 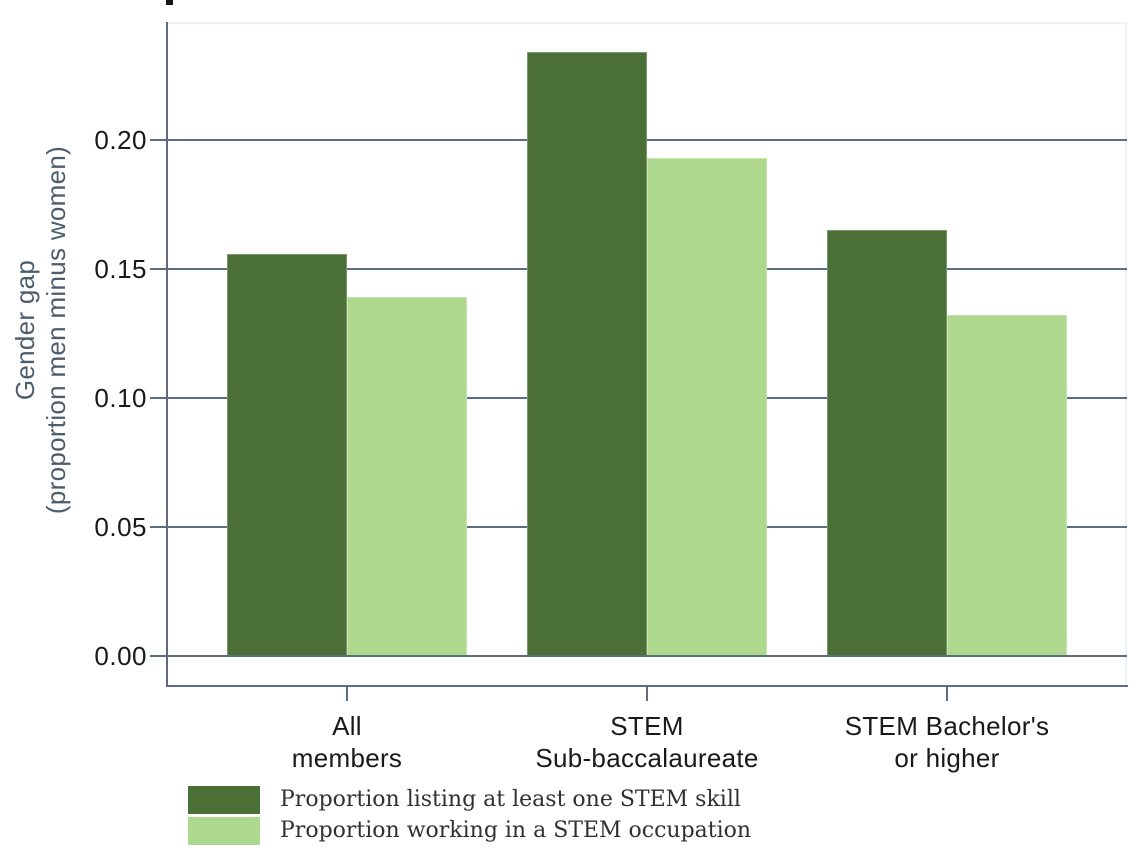 I want to click on bar-stem-skill-all, so click(x=287, y=454).